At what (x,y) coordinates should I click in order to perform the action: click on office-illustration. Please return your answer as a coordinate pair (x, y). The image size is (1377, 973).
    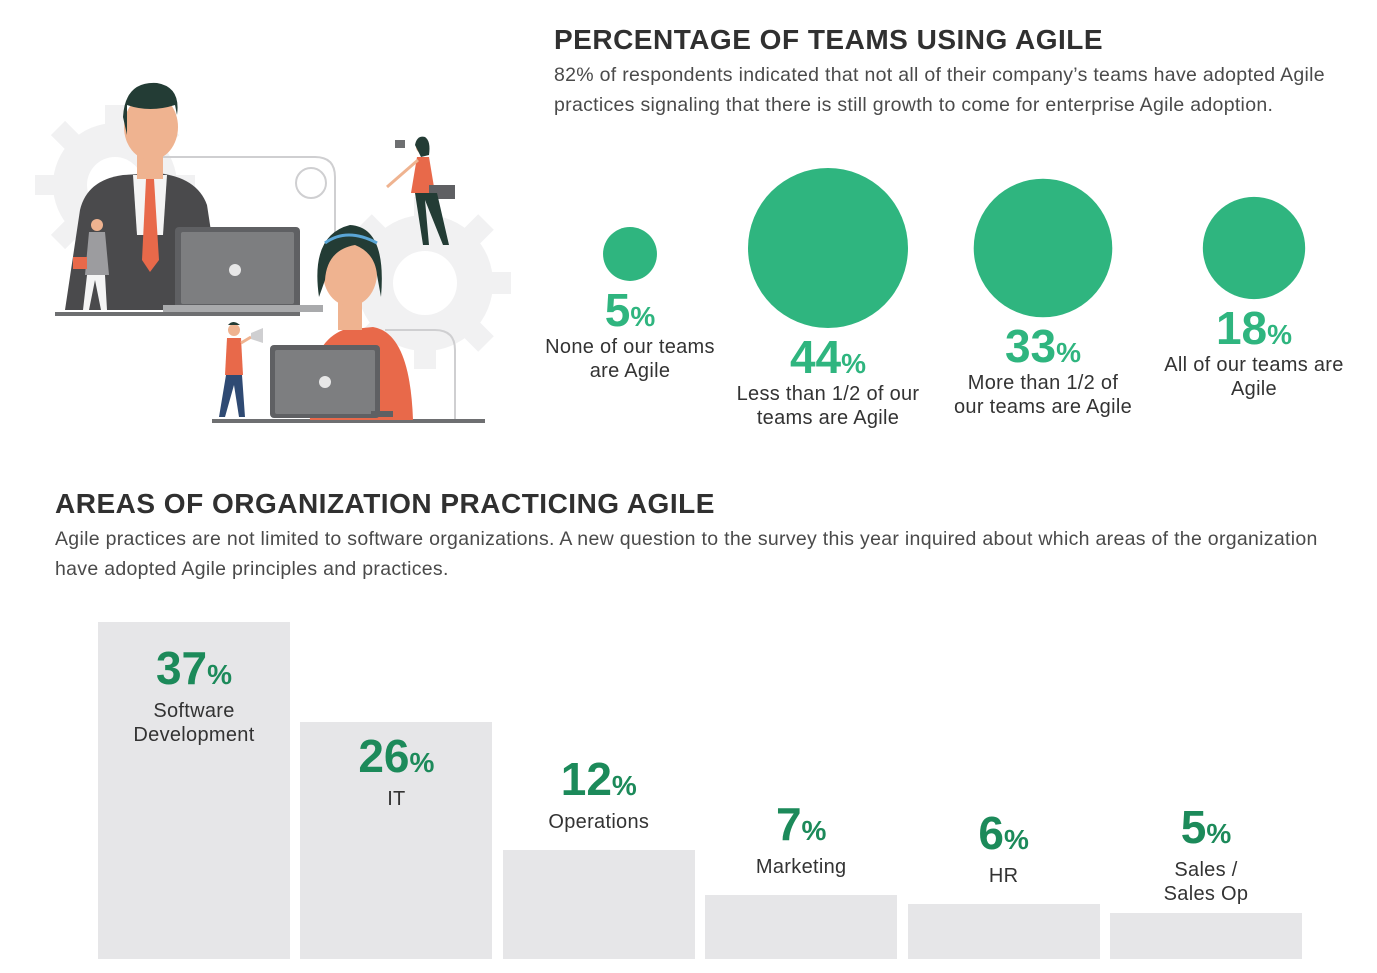
    Looking at the image, I should click on (273, 252).